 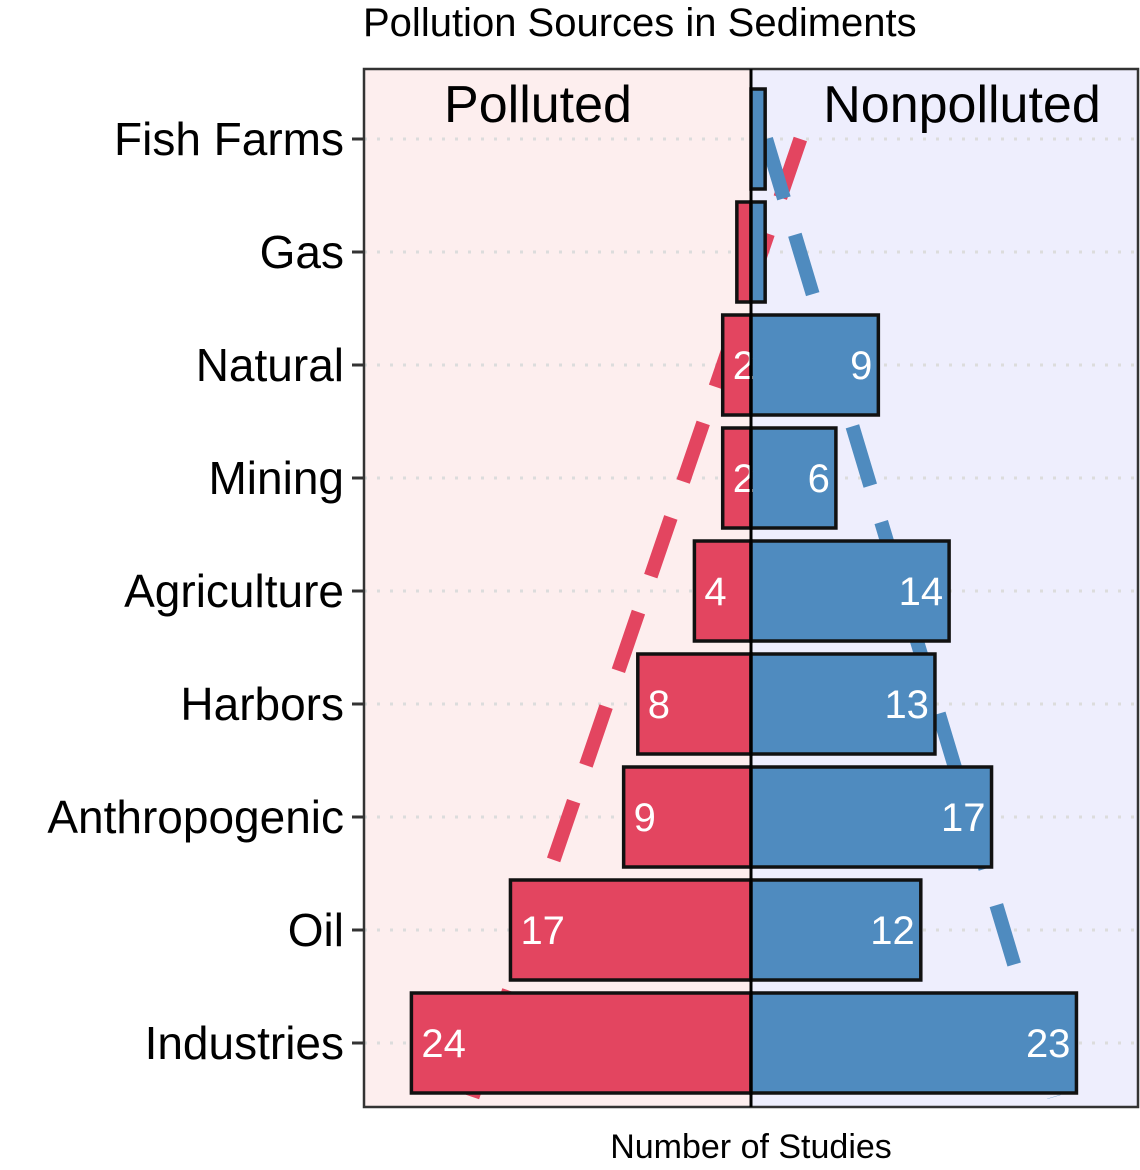 I want to click on category-label: Gas, so click(x=302, y=252).